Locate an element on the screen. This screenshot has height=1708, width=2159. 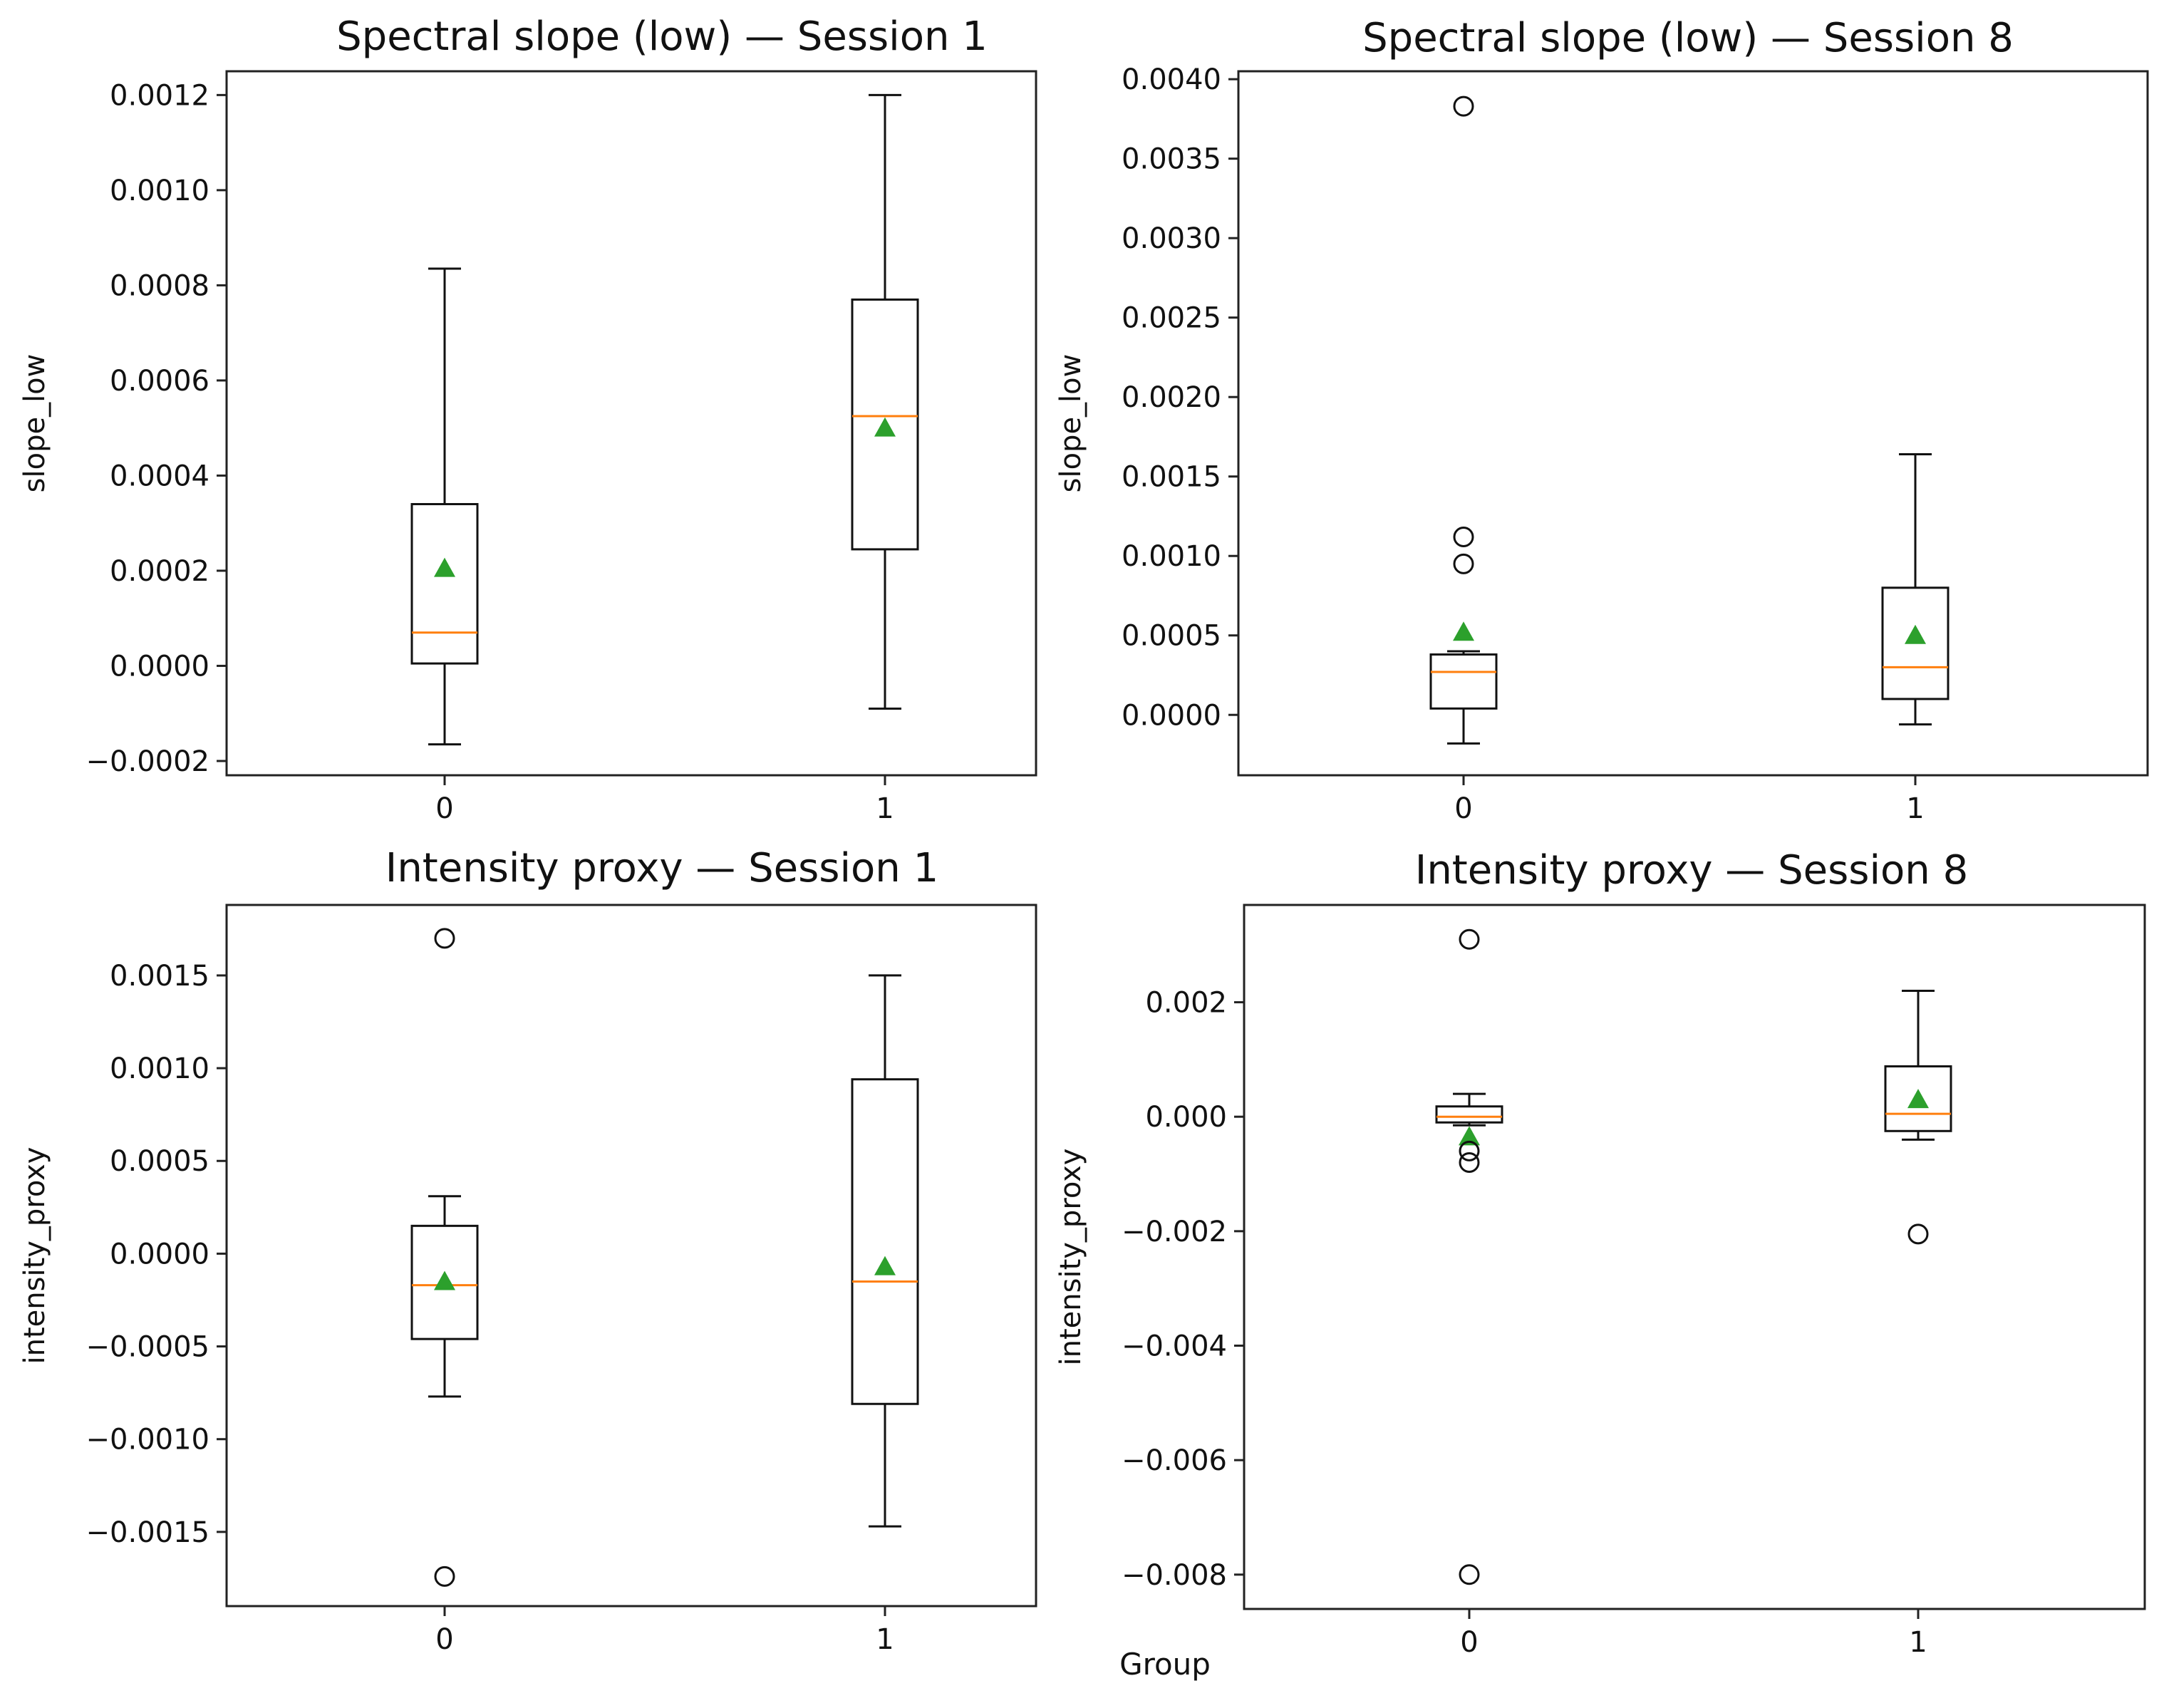
y-tick-label: −0.0005 is located at coordinates (147, 1347).